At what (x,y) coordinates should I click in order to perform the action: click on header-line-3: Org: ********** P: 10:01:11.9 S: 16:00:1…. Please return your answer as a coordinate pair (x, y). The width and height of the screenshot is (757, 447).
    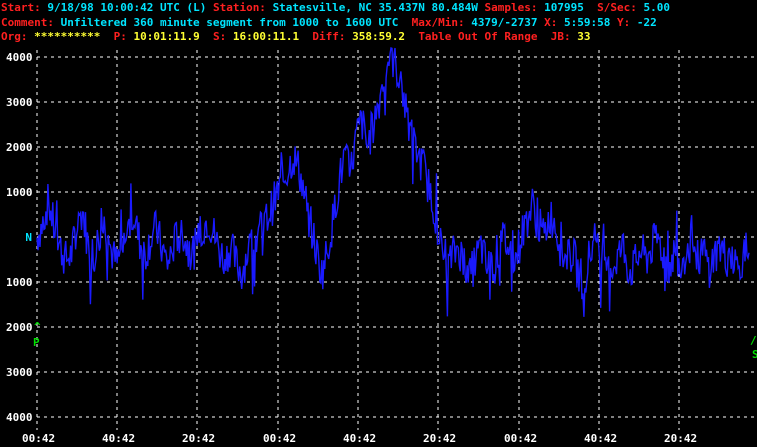
    Looking at the image, I should click on (296, 36).